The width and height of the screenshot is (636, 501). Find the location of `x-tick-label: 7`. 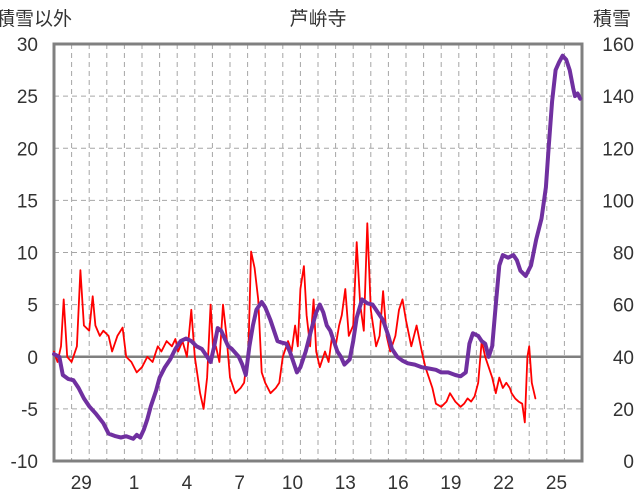

x-tick-label: 7 is located at coordinates (239, 483).